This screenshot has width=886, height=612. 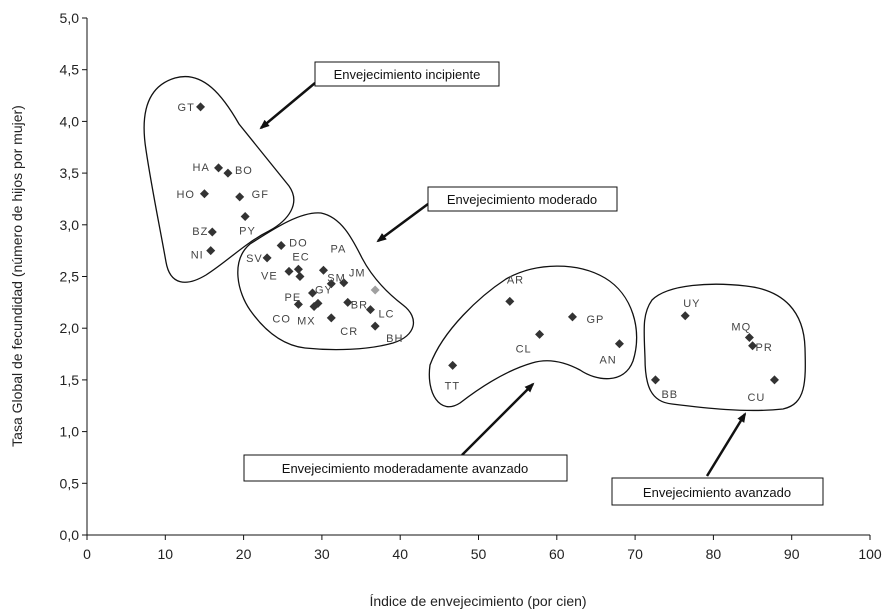 What do you see at coordinates (186, 108) in the screenshot?
I see `data-point-label: GT` at bounding box center [186, 108].